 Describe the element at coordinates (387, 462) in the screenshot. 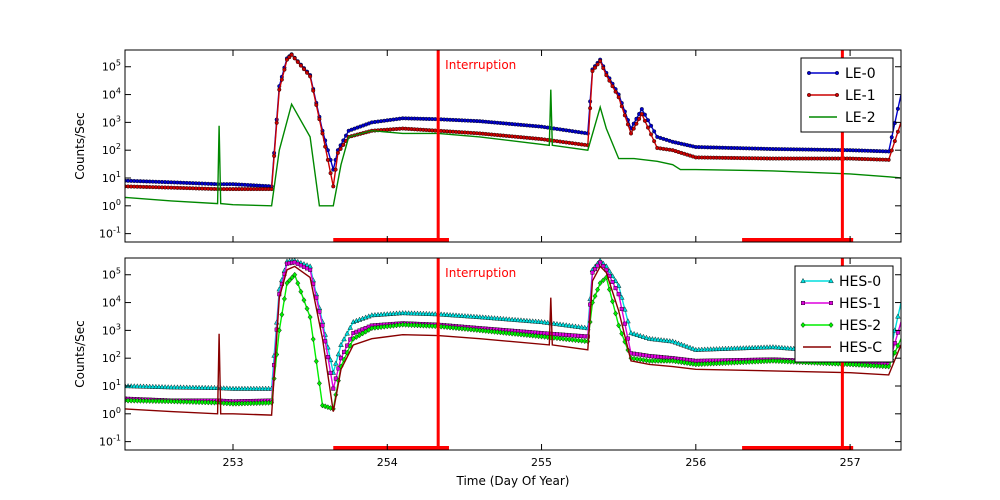

I see `x-tick-label: 254` at that location.